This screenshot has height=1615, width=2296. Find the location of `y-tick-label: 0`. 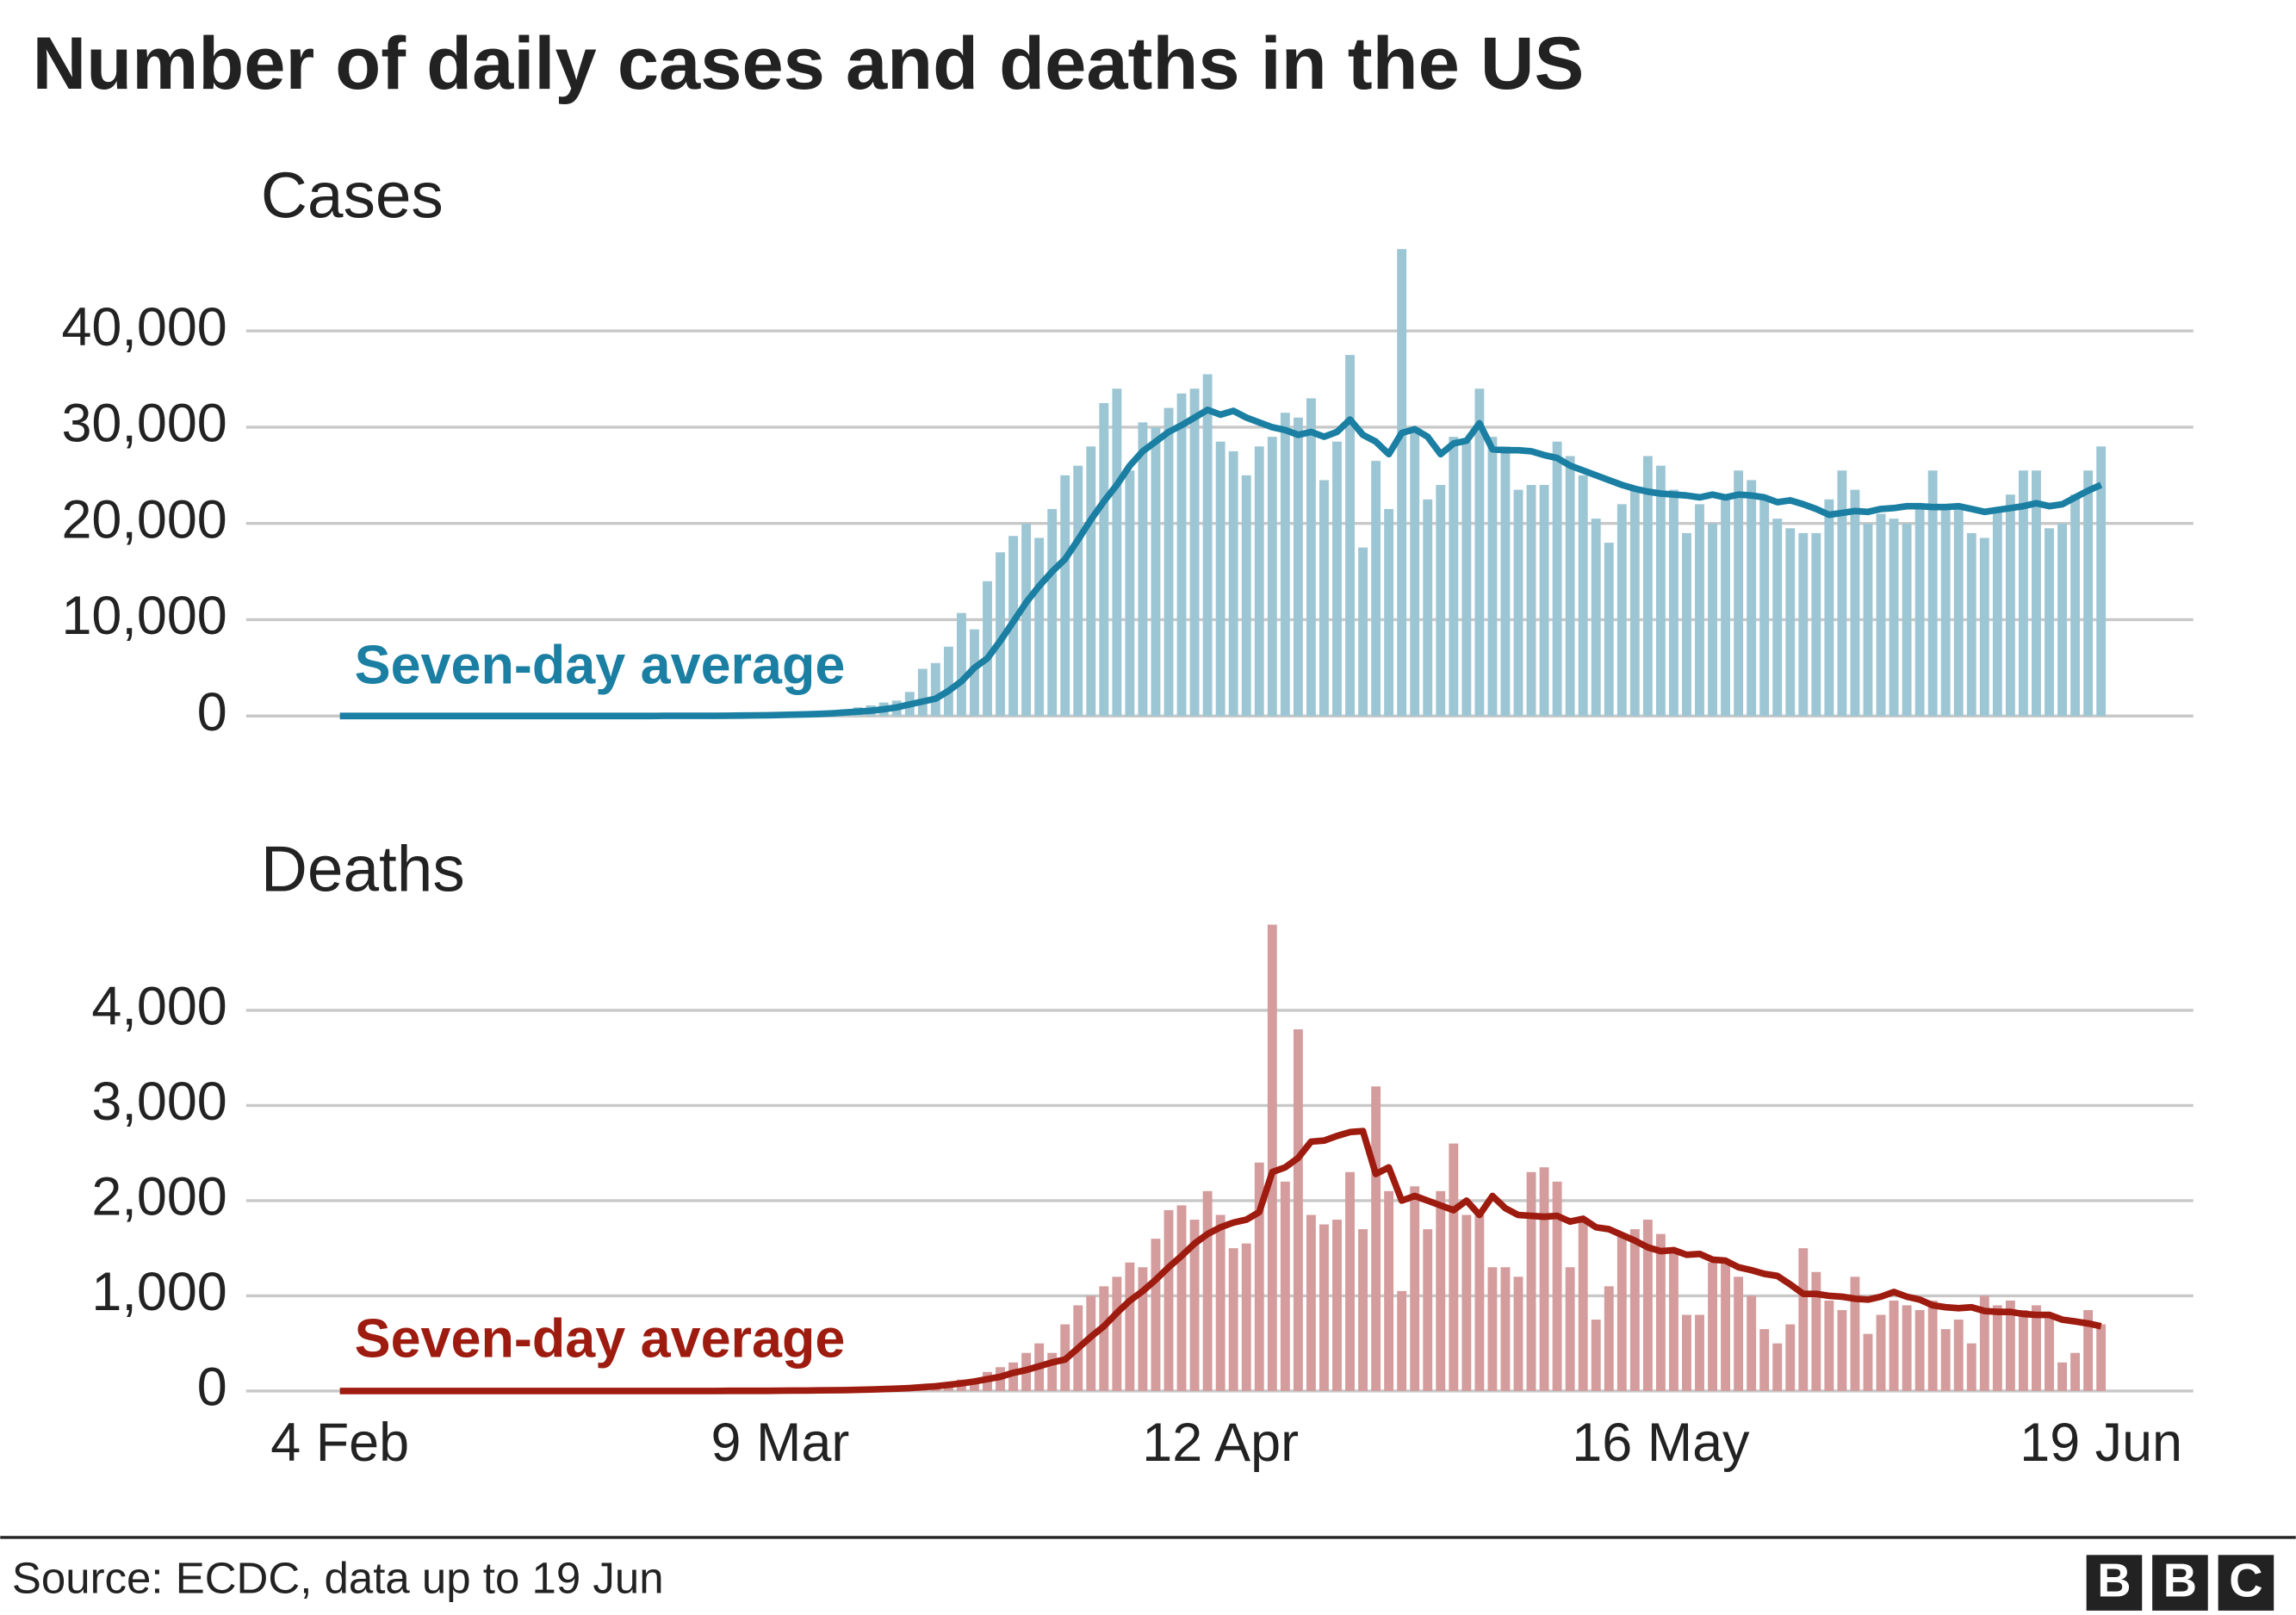

y-tick-label: 0 is located at coordinates (212, 1387).